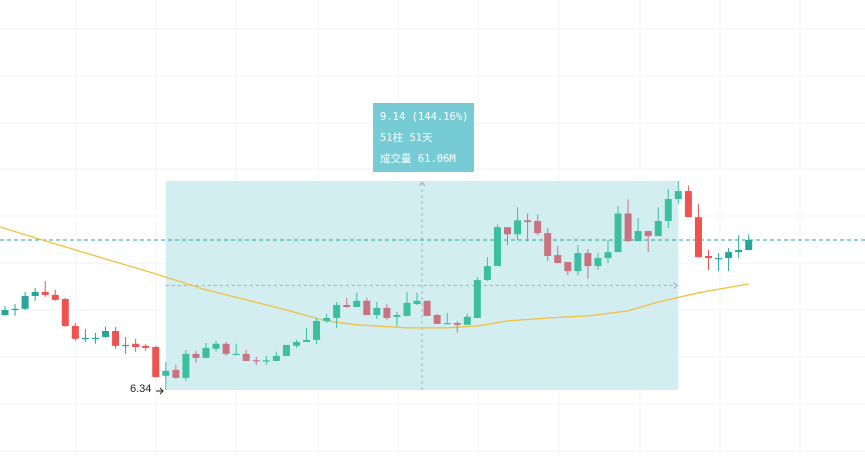  Describe the element at coordinates (422, 184) in the screenshot. I see `measure-up-arrow-icon` at that location.